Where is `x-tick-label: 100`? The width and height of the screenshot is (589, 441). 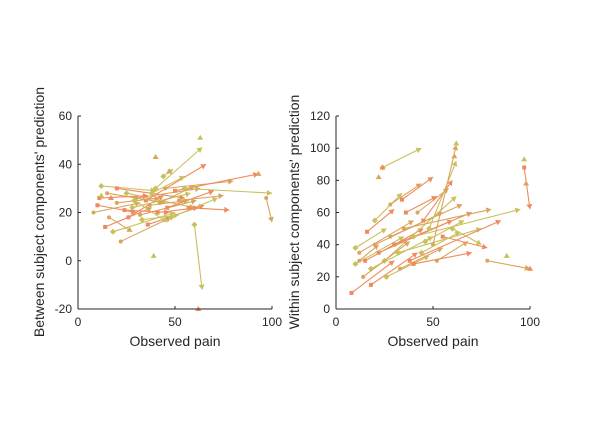
x-tick-label: 100 is located at coordinates (272, 322).